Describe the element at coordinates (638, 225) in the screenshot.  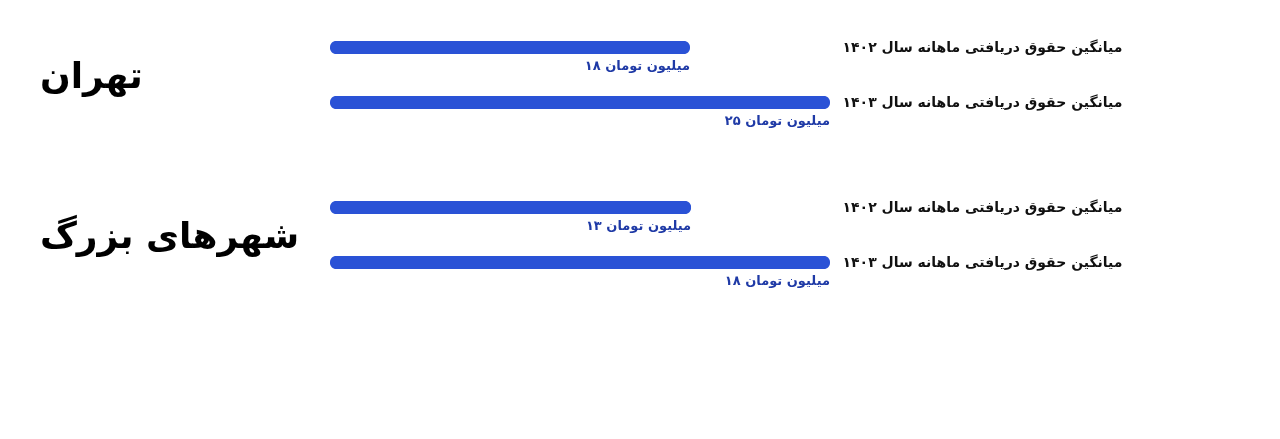
I see `data-label: ۱۳ میلیون تومان` at that location.